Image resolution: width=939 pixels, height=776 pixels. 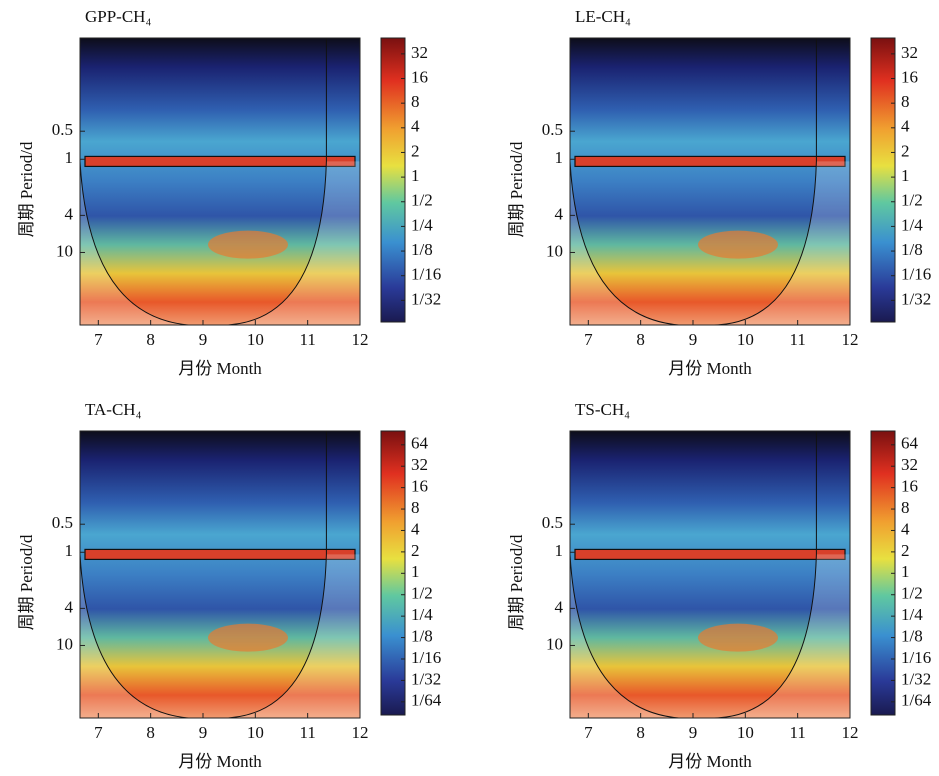 What do you see at coordinates (602, 409) in the screenshot?
I see `panel-title: TS-CH₄` at bounding box center [602, 409].